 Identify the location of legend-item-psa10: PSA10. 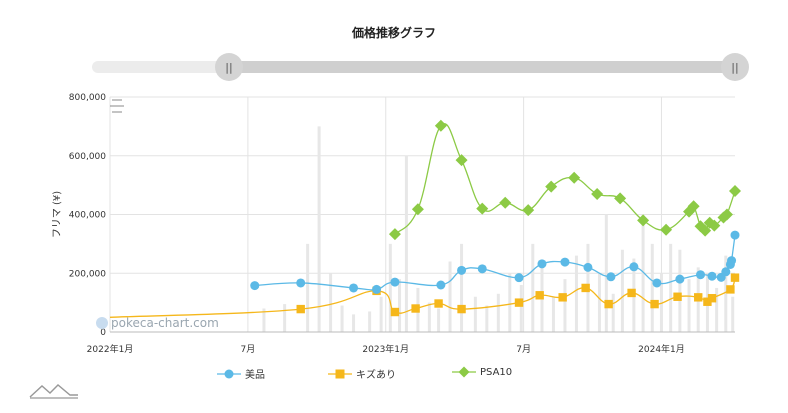
(482, 372).